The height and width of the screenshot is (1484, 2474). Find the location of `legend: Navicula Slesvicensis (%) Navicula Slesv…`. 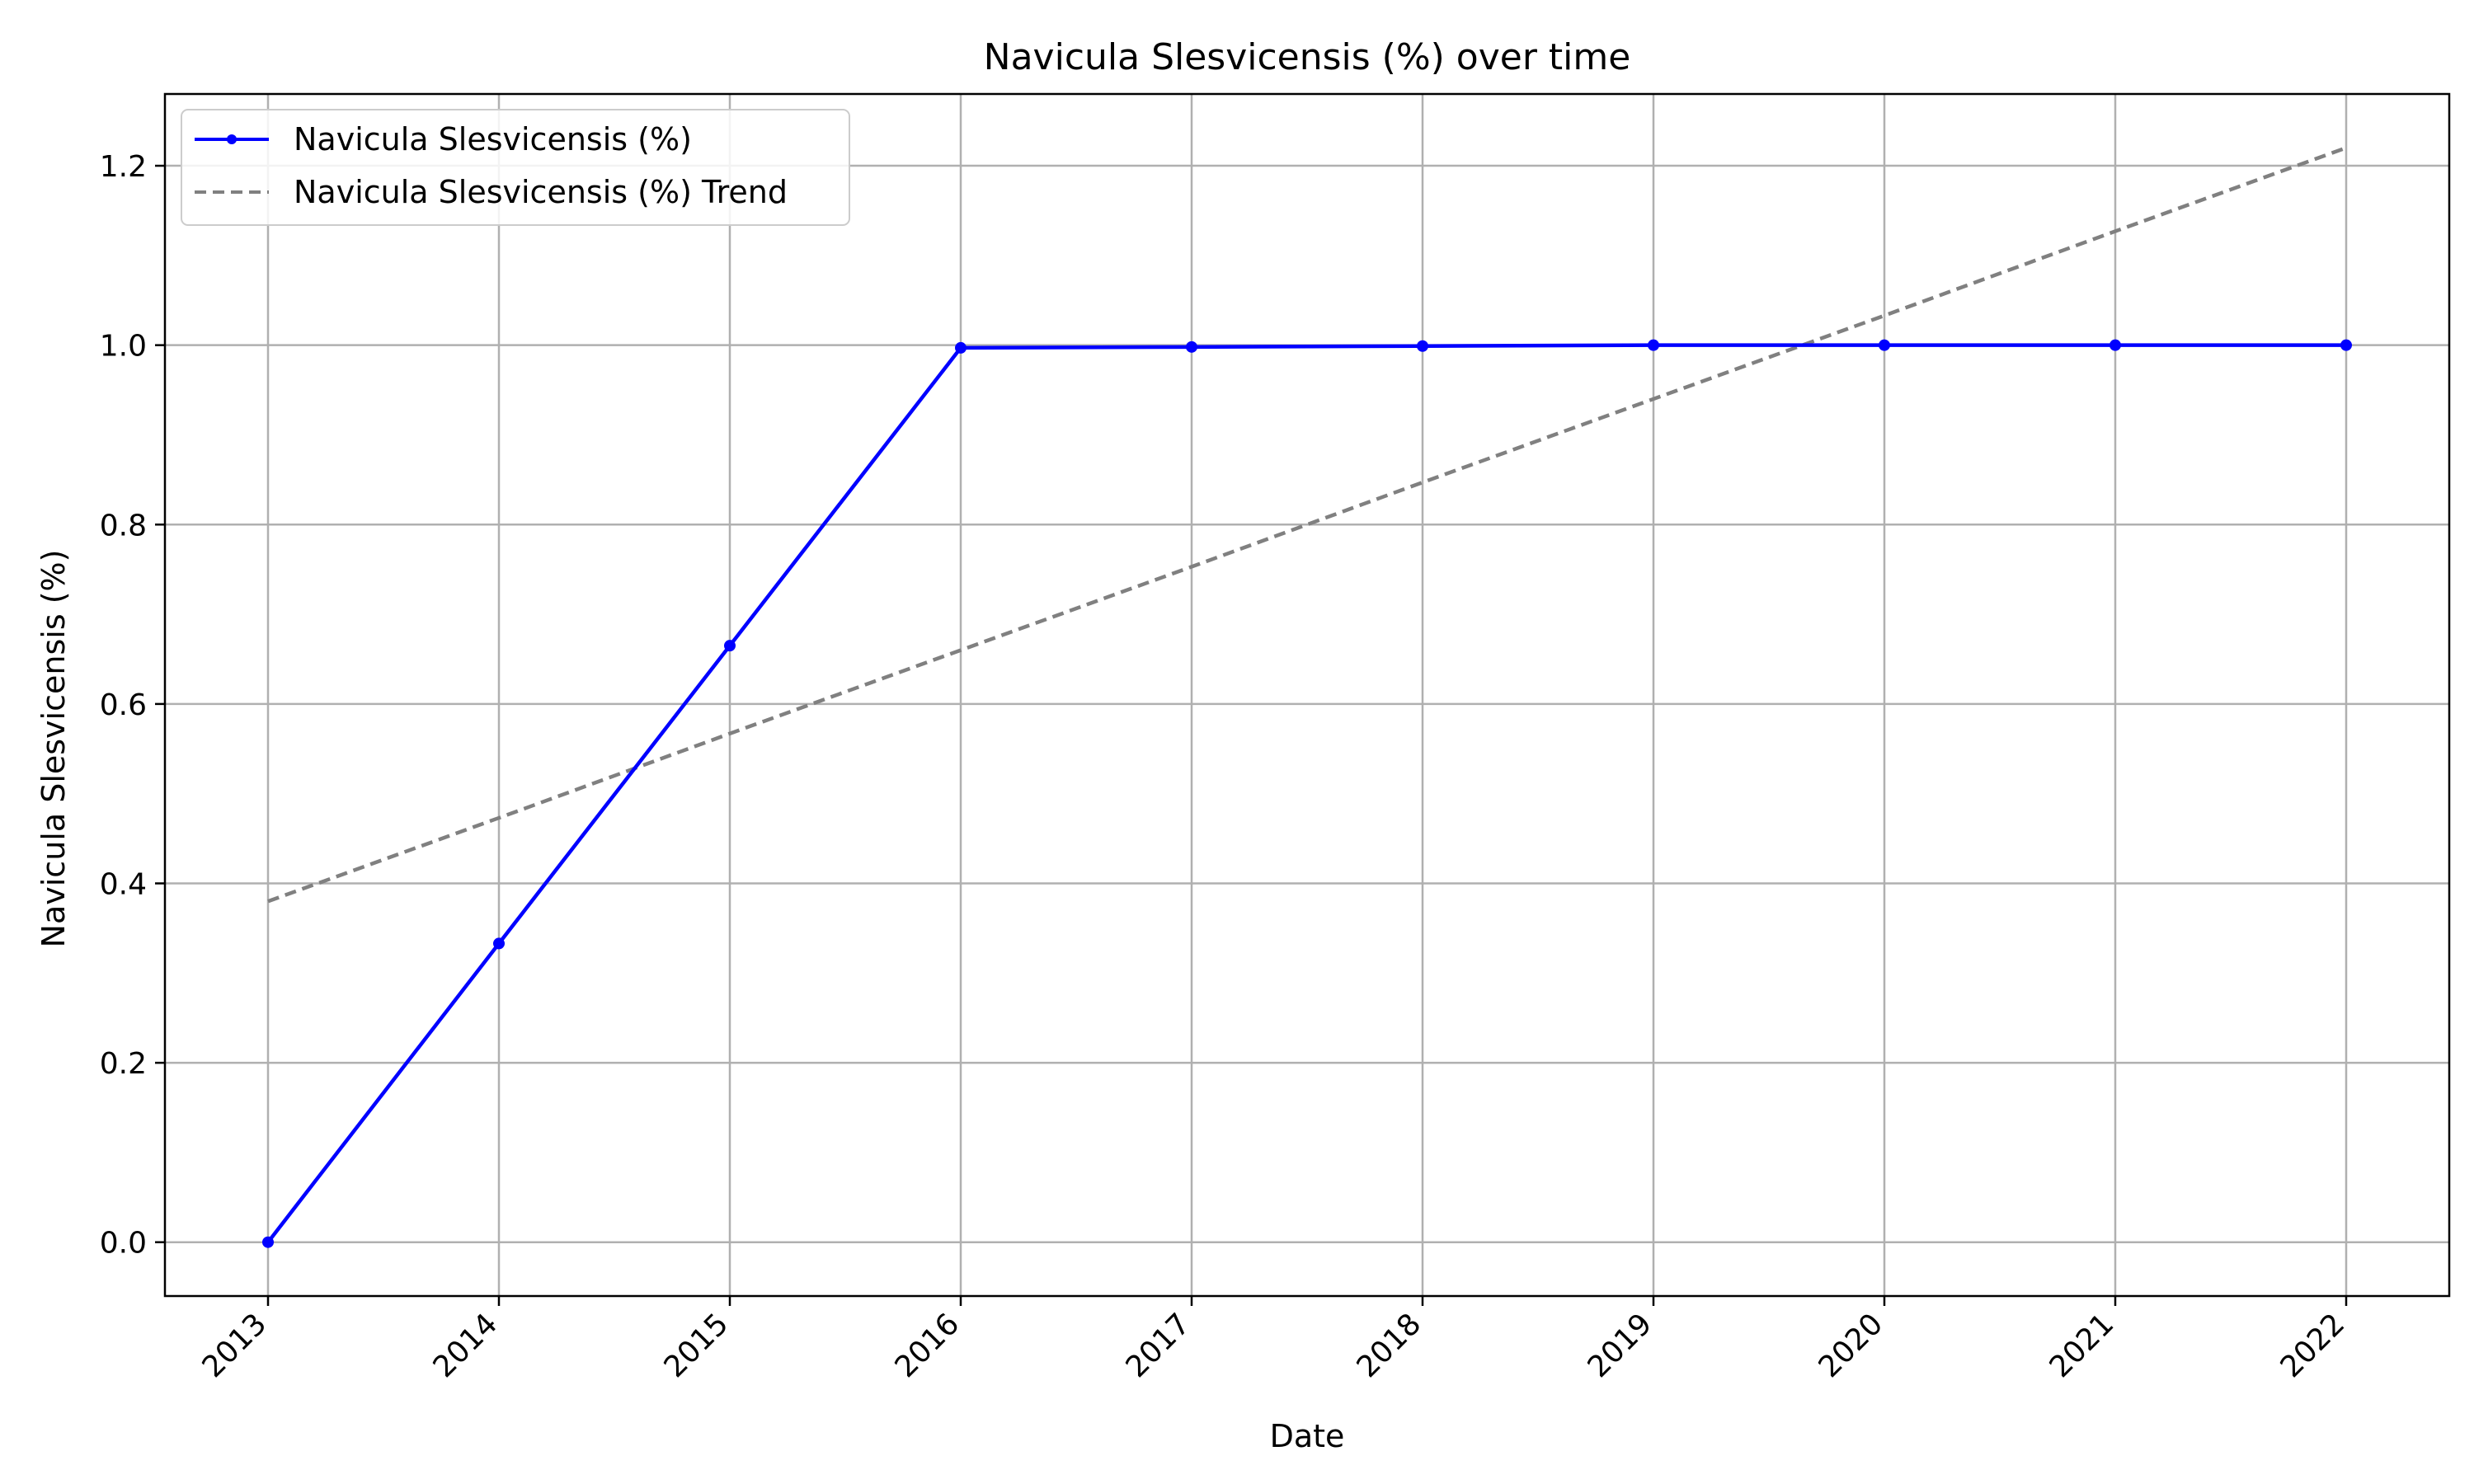

legend: Navicula Slesvicensis (%) Navicula Slesv… is located at coordinates (515, 167).